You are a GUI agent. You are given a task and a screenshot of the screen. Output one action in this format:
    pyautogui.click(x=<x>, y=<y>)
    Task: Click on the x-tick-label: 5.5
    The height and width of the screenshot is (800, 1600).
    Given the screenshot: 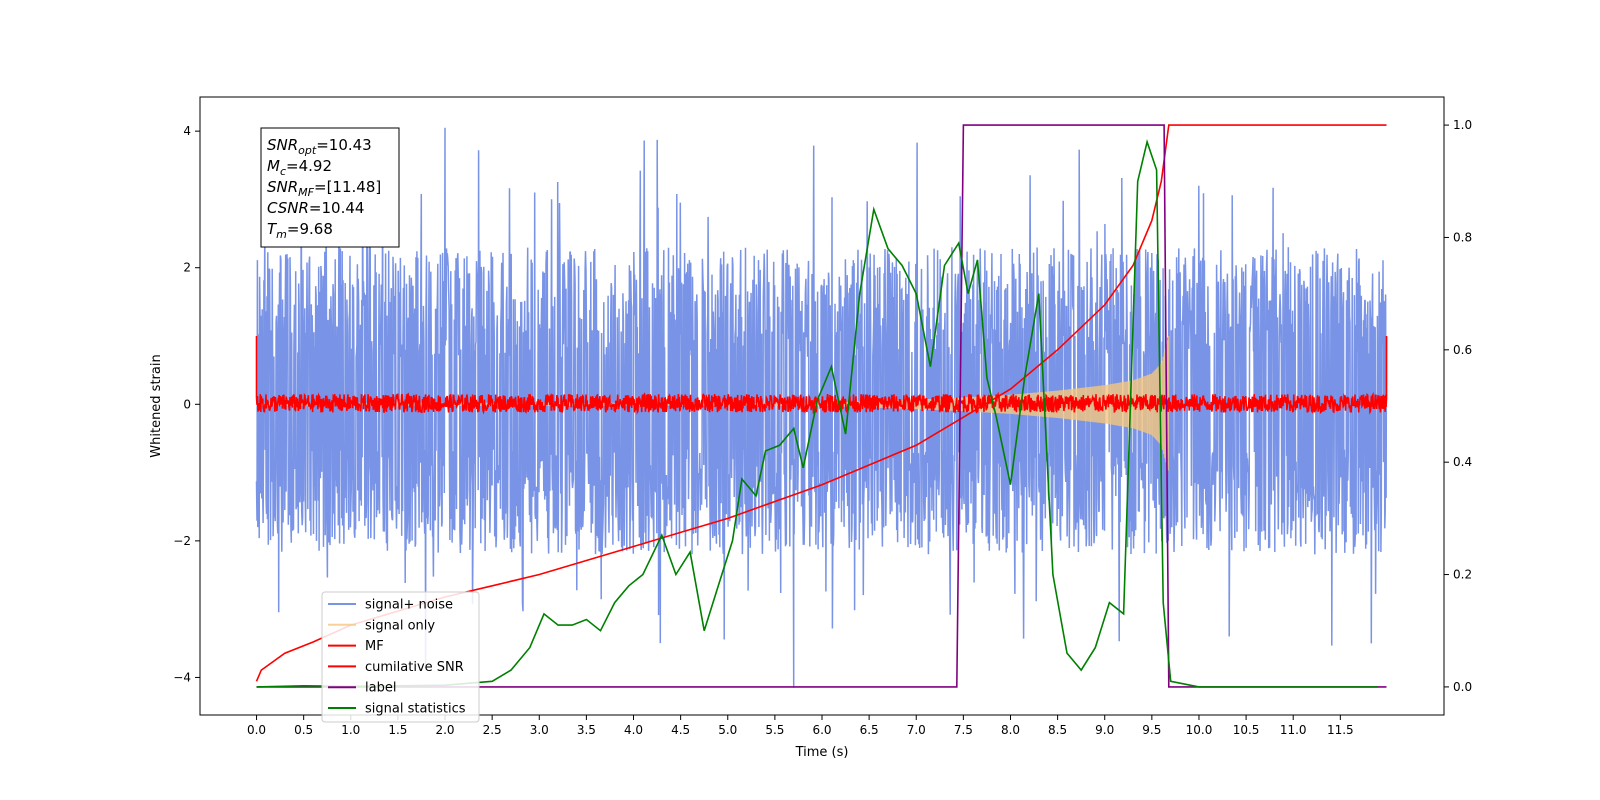 What is the action you would take?
    pyautogui.click(x=774, y=730)
    